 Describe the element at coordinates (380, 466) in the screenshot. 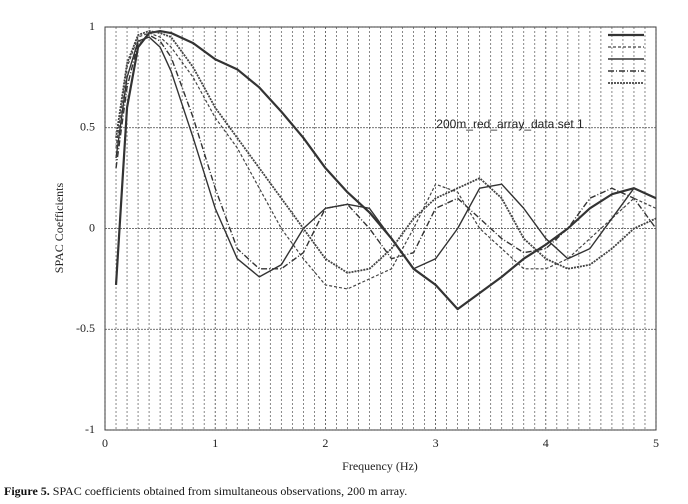

I see `x-axis-label: Frequency (Hz)` at that location.